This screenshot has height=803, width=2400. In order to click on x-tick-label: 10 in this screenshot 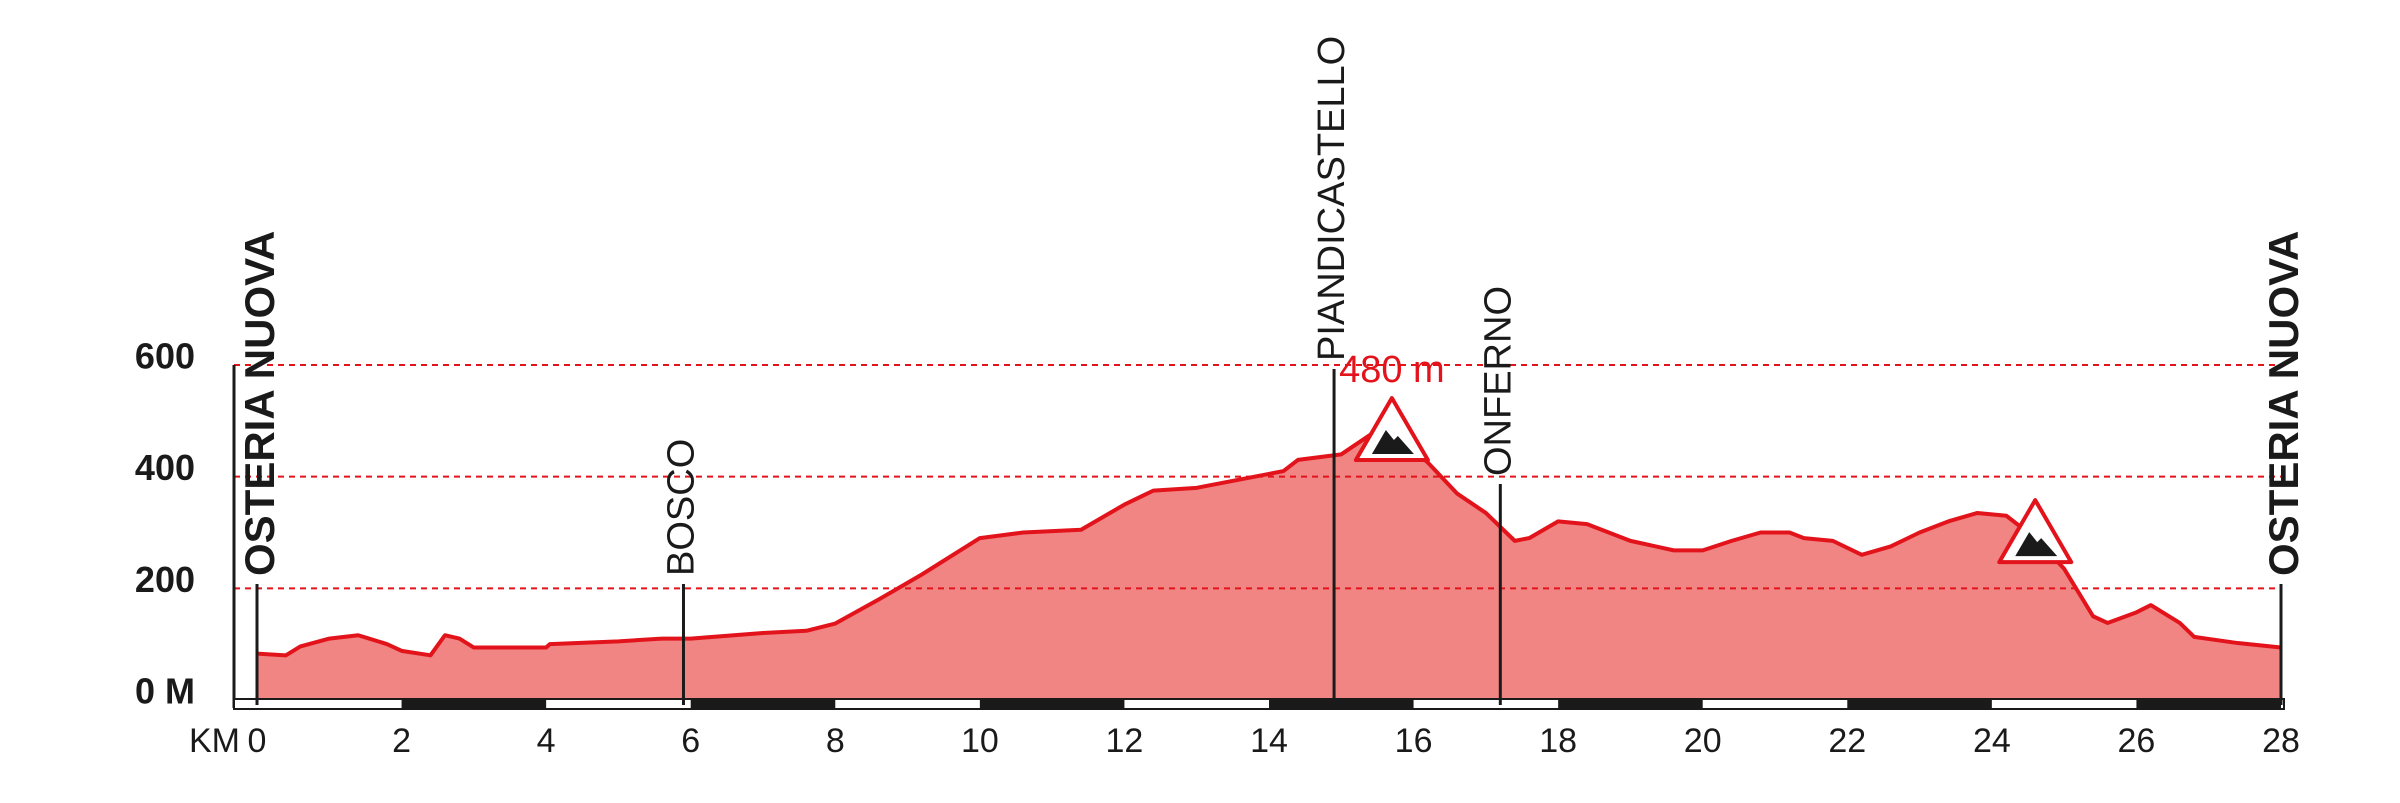, I will do `click(980, 741)`.